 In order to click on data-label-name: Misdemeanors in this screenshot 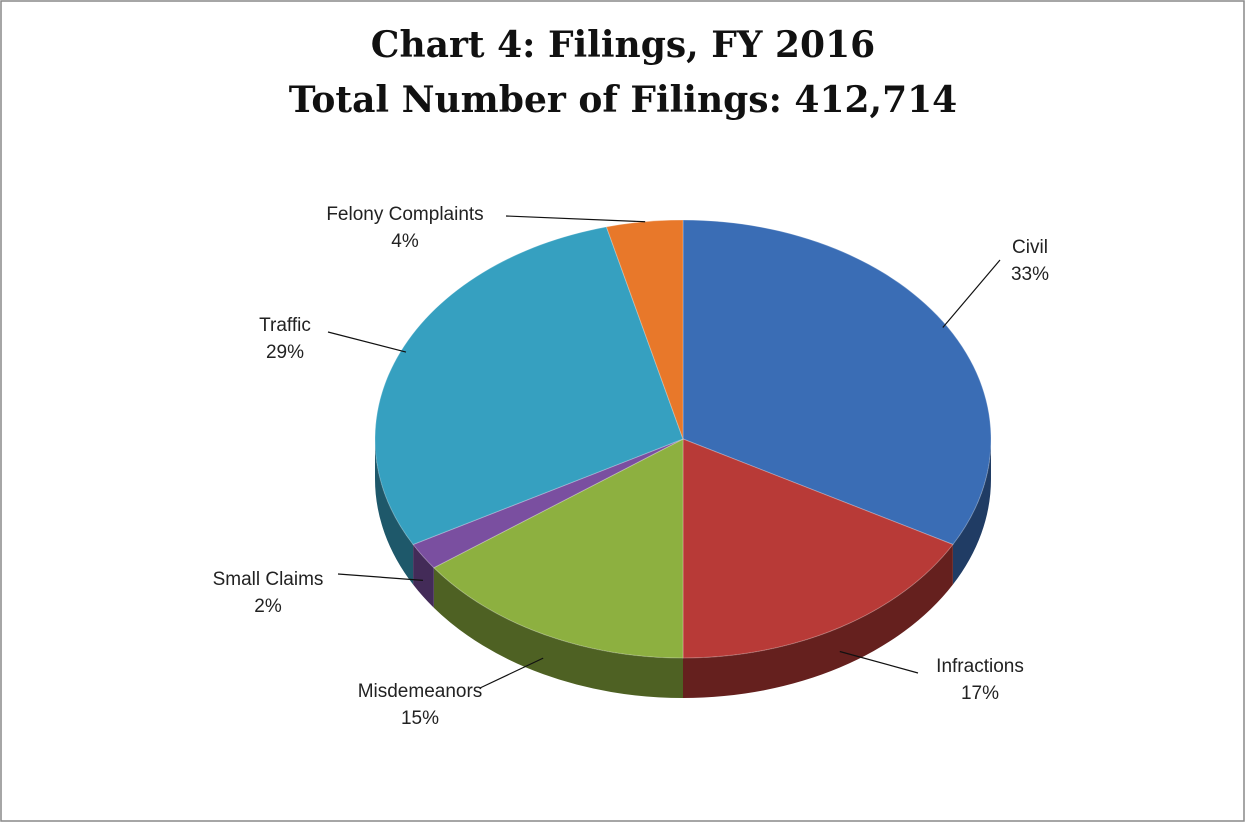, I will do `click(420, 691)`.